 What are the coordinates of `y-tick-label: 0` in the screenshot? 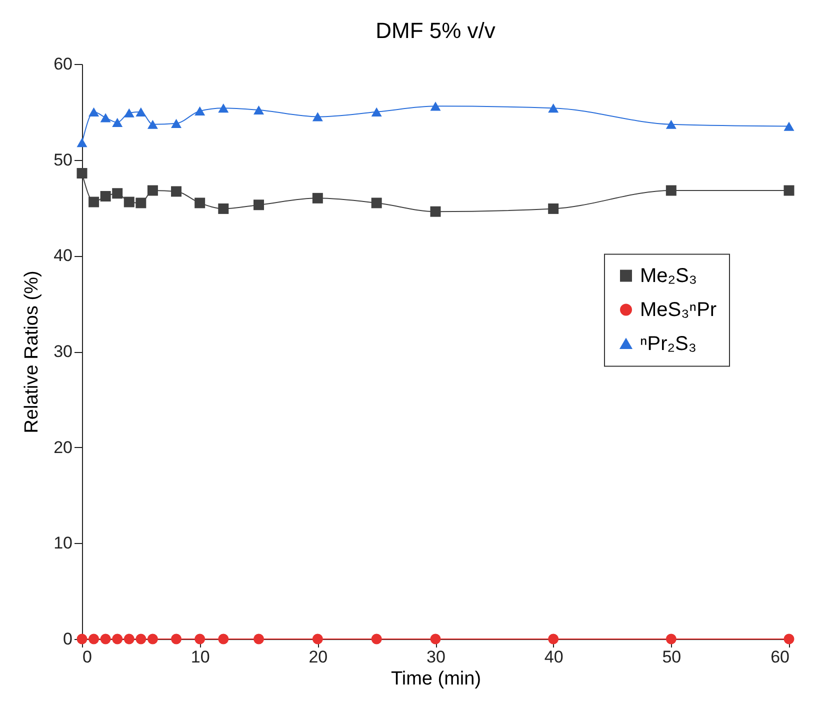 It's located at (67, 639).